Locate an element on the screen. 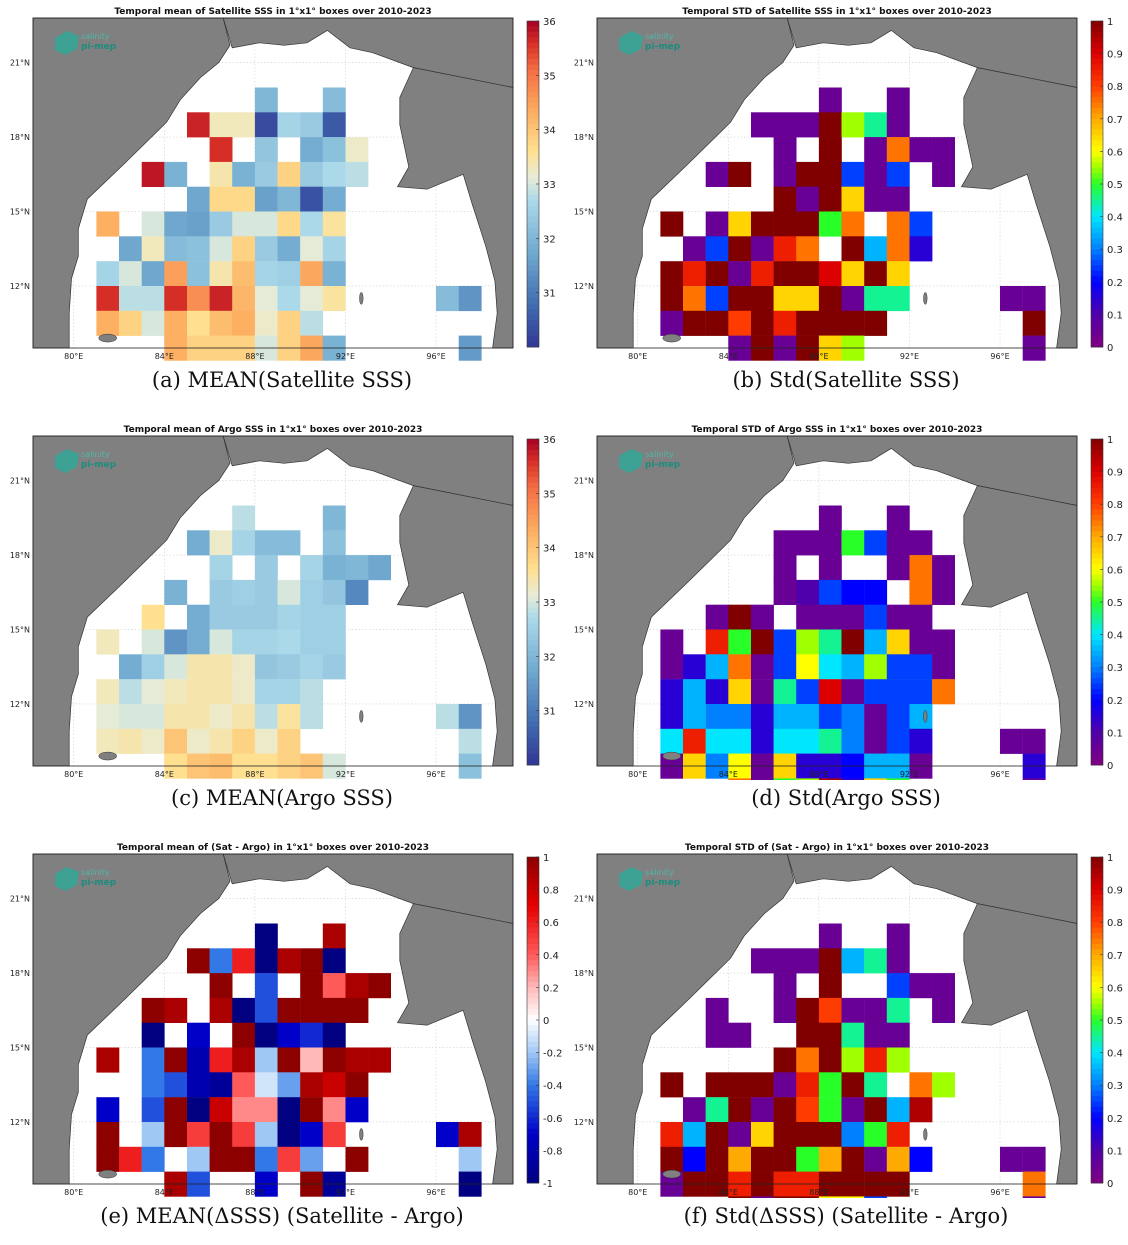 This screenshot has height=1245, width=1128. land-myanmar is located at coordinates (1019, 626).